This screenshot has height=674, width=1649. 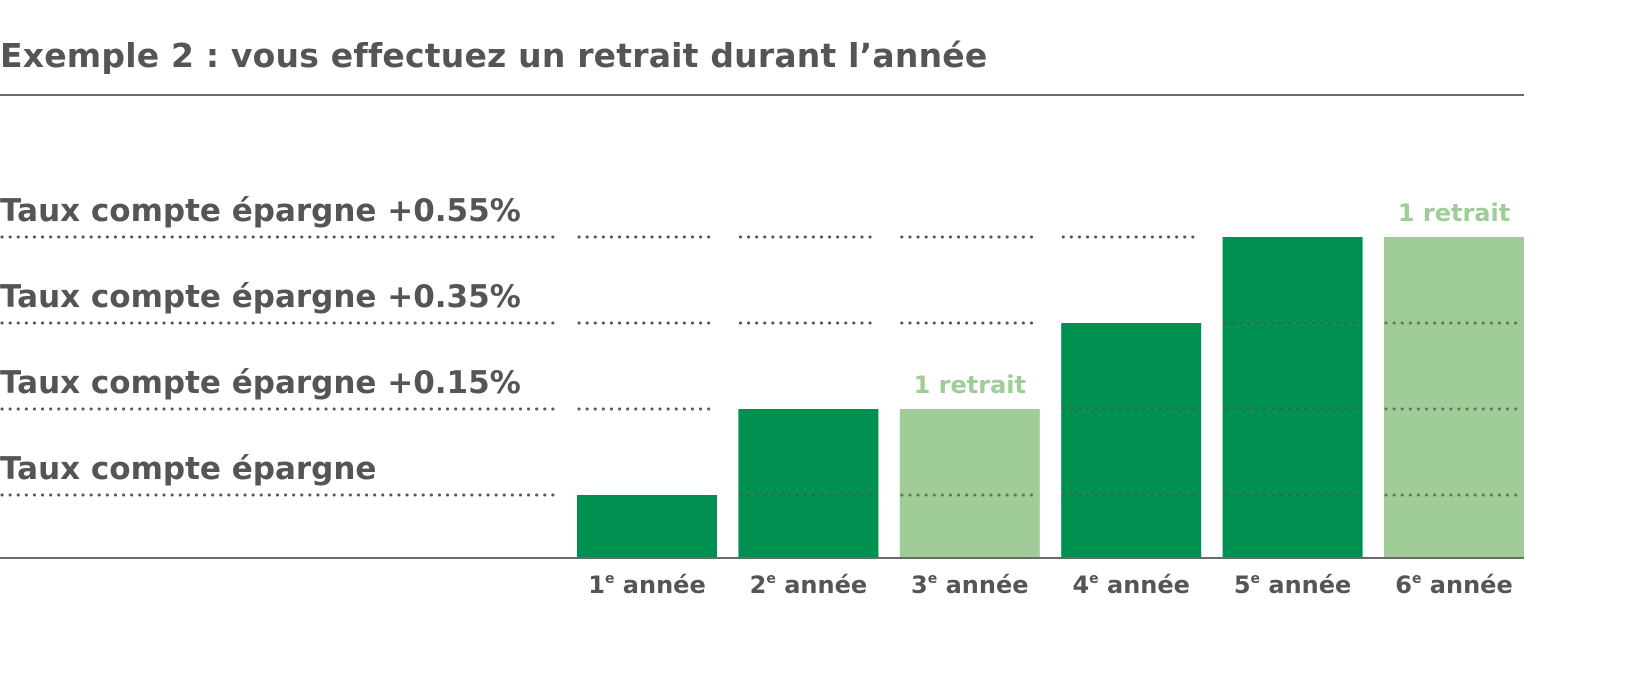 What do you see at coordinates (646, 585) in the screenshot?
I see `x-label-1: 1e année` at bounding box center [646, 585].